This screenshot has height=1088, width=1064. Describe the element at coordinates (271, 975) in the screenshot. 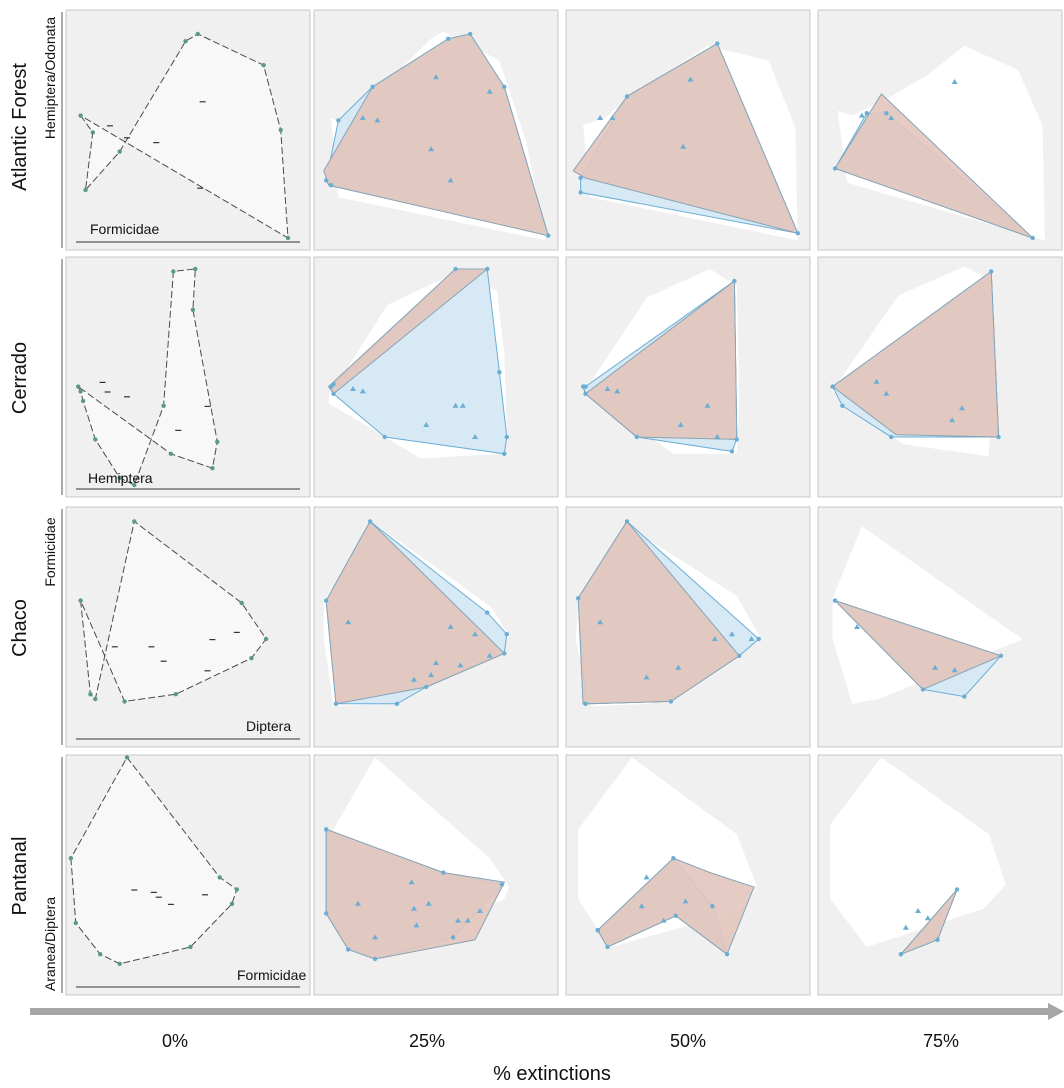

I see `x-axis-label-pantanal: Formicidae` at that location.